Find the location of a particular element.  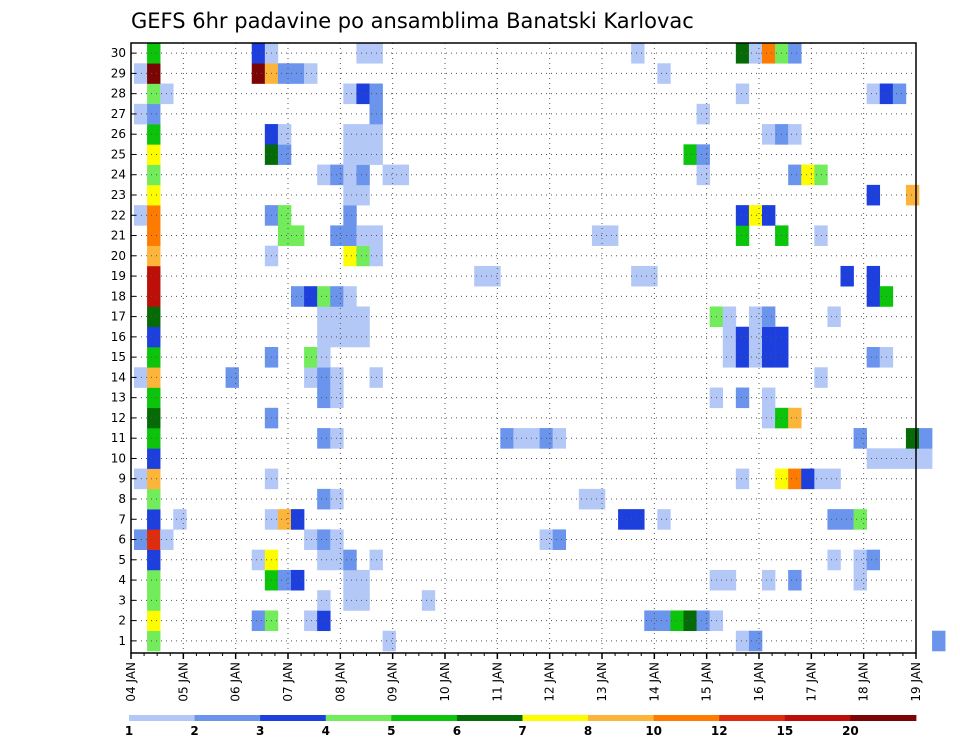

colorbar-label: 12 is located at coordinates (719, 731).